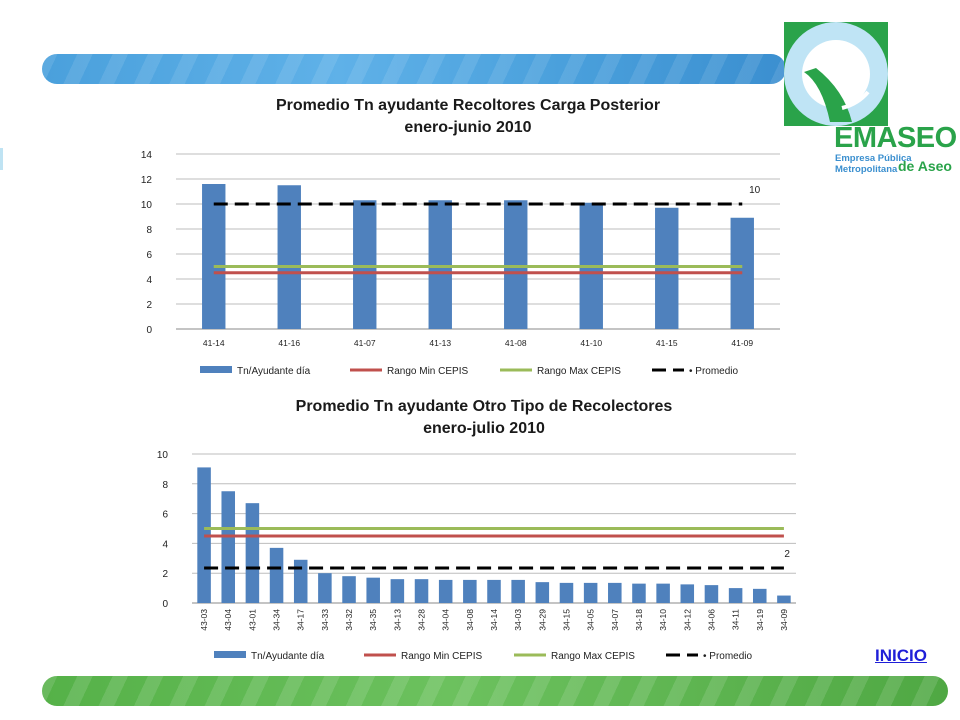 The height and width of the screenshot is (720, 960). What do you see at coordinates (516, 343) in the screenshot?
I see `x-tick-label: 41-08` at bounding box center [516, 343].